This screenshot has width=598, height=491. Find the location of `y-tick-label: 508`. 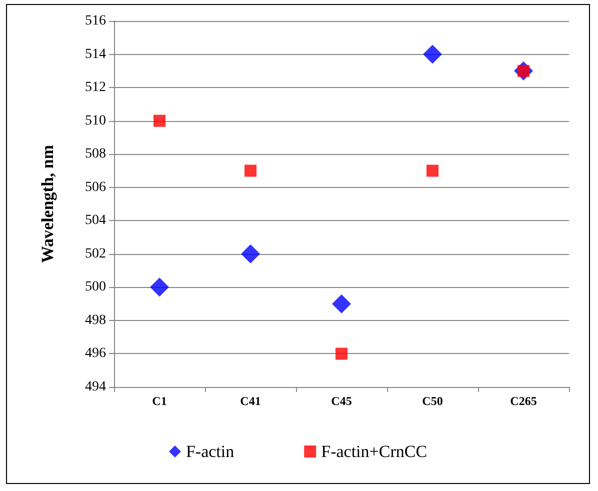

y-tick-label: 508 is located at coordinates (95, 154).